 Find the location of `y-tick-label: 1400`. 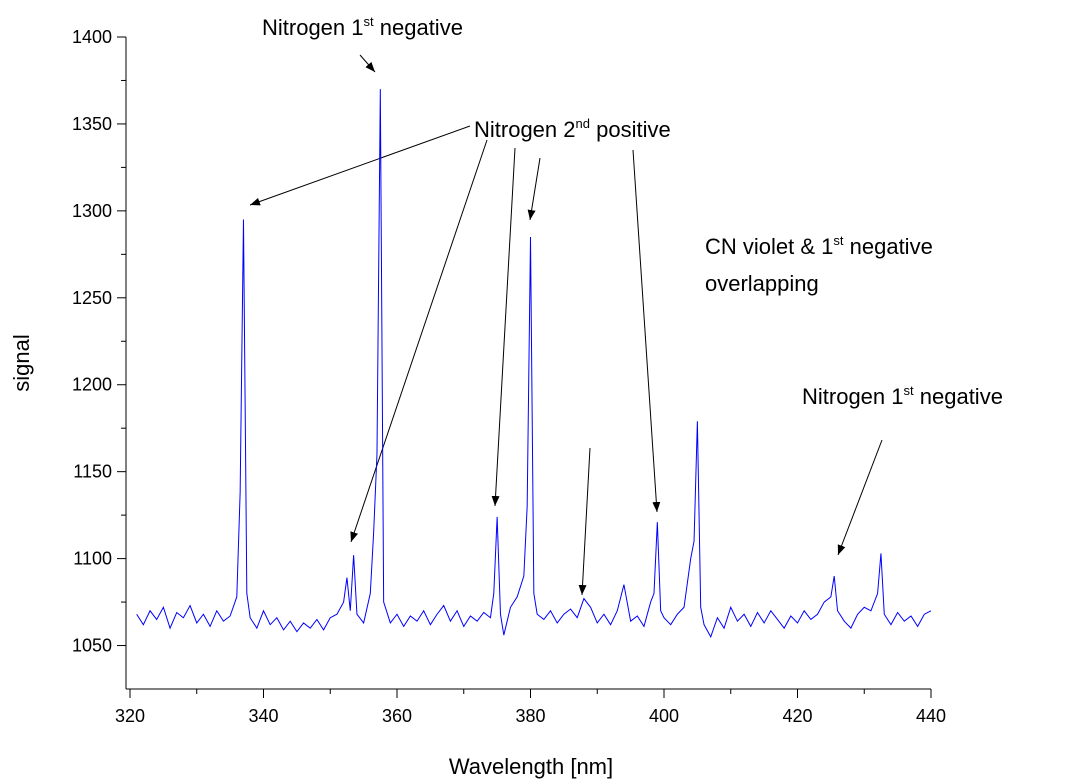

y-tick-label: 1400 is located at coordinates (92, 37).